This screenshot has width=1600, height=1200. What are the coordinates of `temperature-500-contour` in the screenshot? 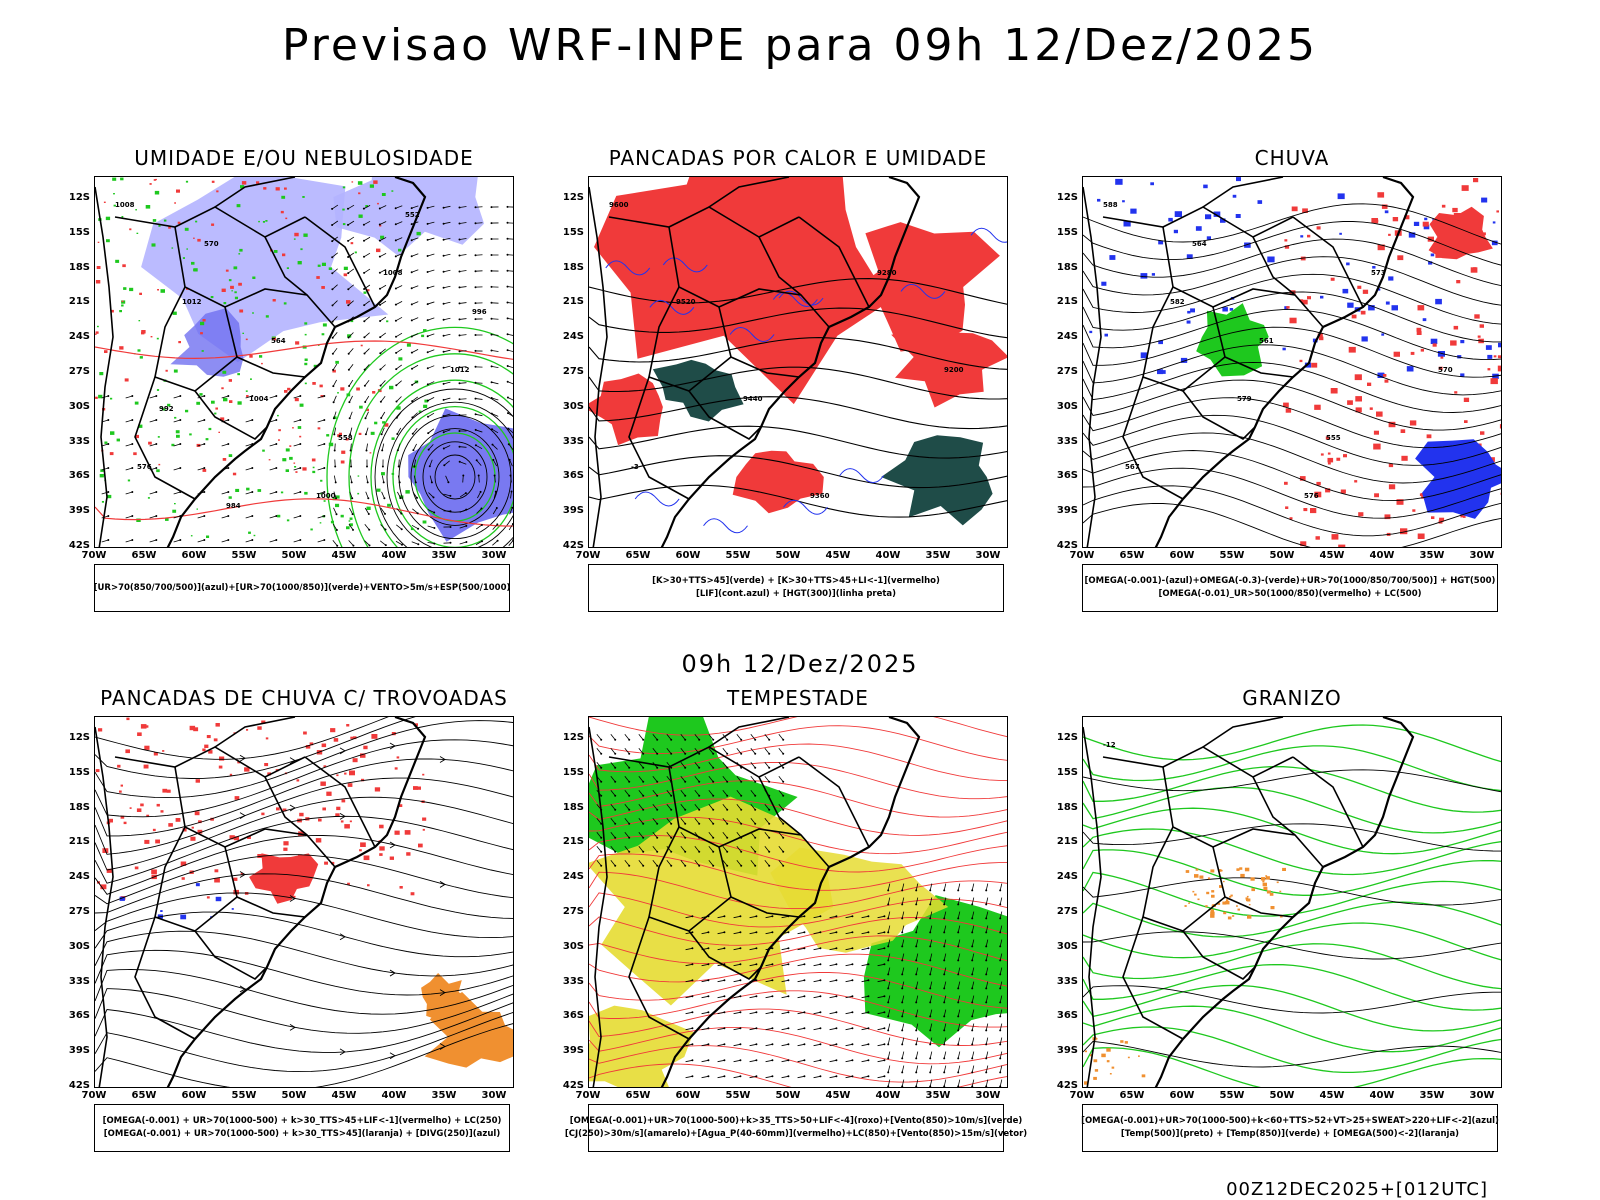 It's located at (1292, 781).